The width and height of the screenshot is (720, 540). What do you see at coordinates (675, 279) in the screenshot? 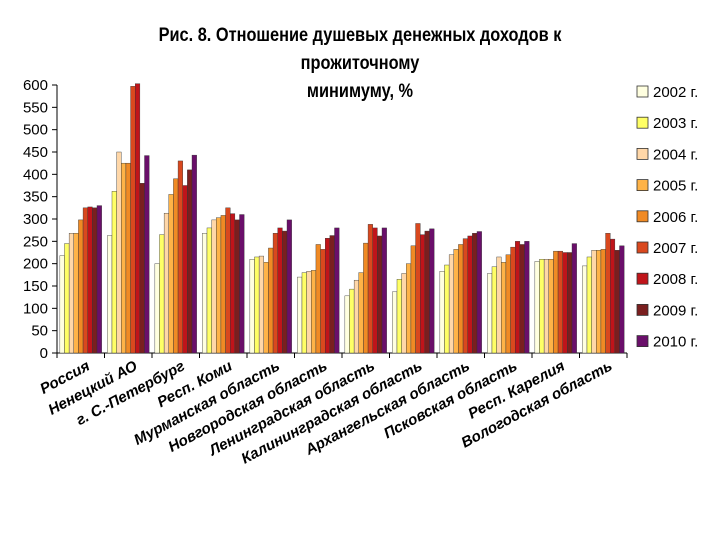
I see `legend-label: 2008 г.` at bounding box center [675, 279].